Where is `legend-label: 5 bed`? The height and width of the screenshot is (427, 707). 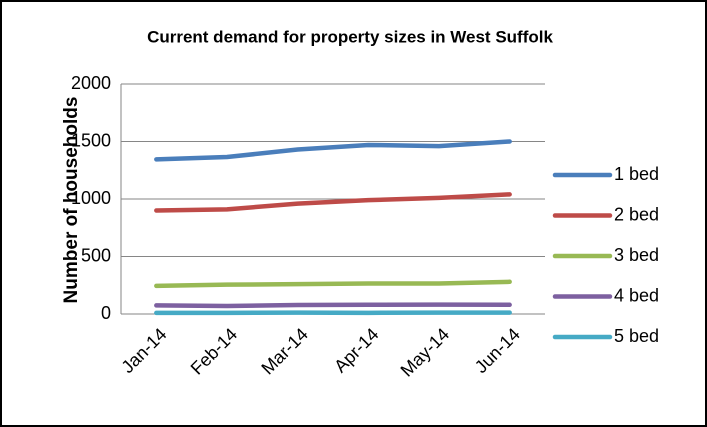
legend-label: 5 bed is located at coordinates (636, 336).